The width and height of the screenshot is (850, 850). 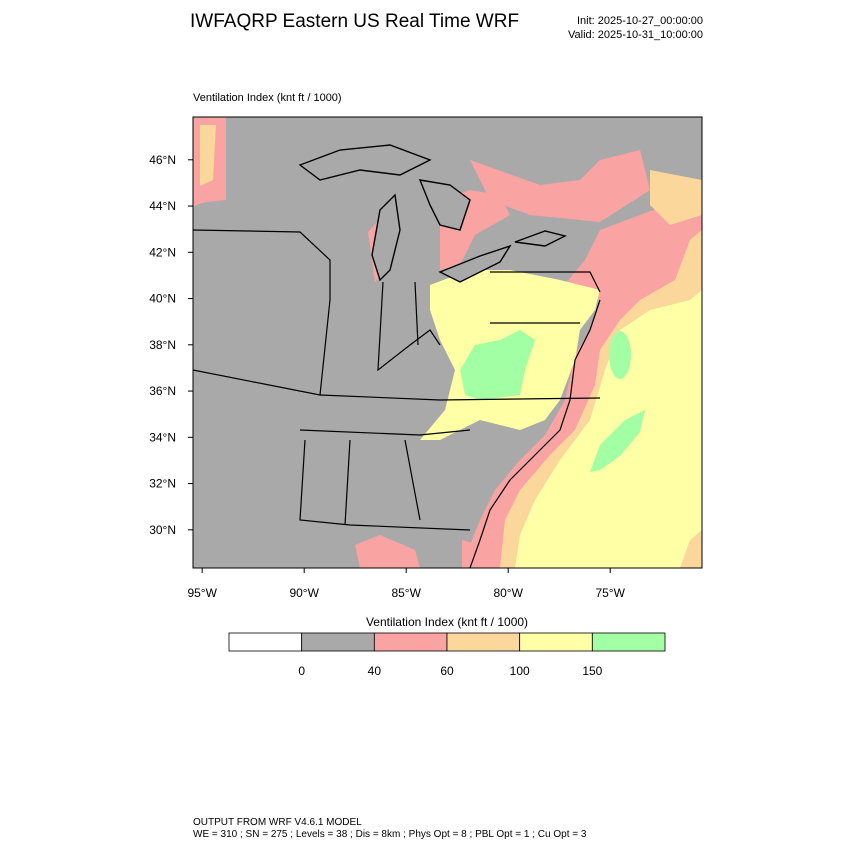 What do you see at coordinates (277, 822) in the screenshot?
I see `footer-line: OUTPUT FROM WRF V4.6.1 MODEL` at bounding box center [277, 822].